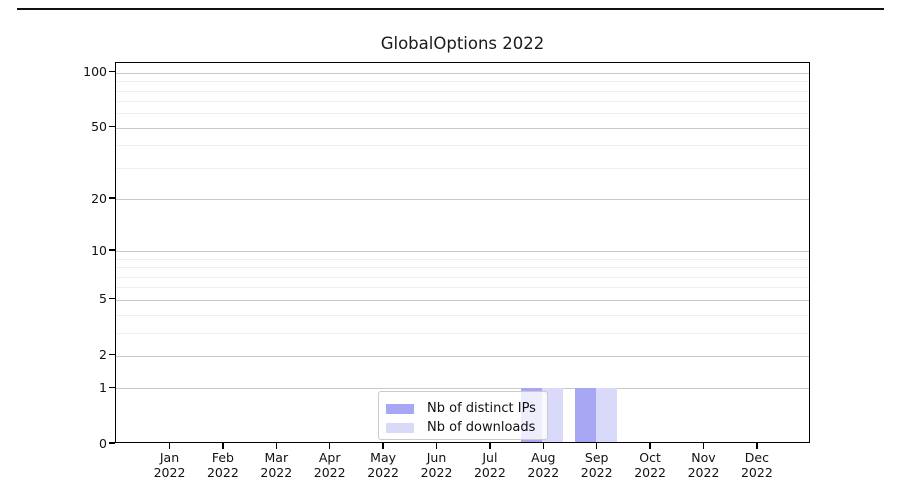  What do you see at coordinates (606, 415) in the screenshot?
I see `bar-downloads` at bounding box center [606, 415].